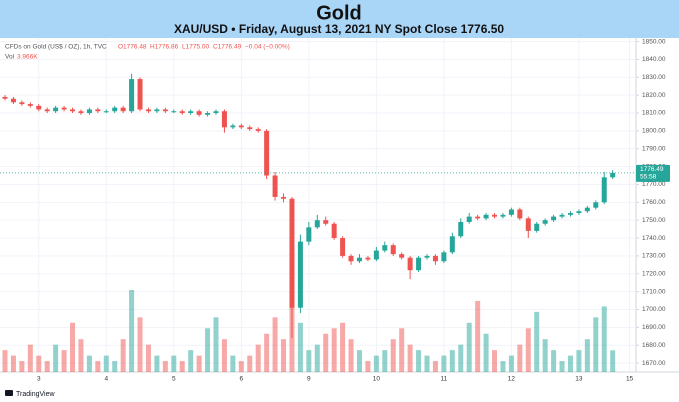 This screenshot has width=679, height=402. What do you see at coordinates (339, 19) in the screenshot?
I see `header-band` at bounding box center [339, 19].